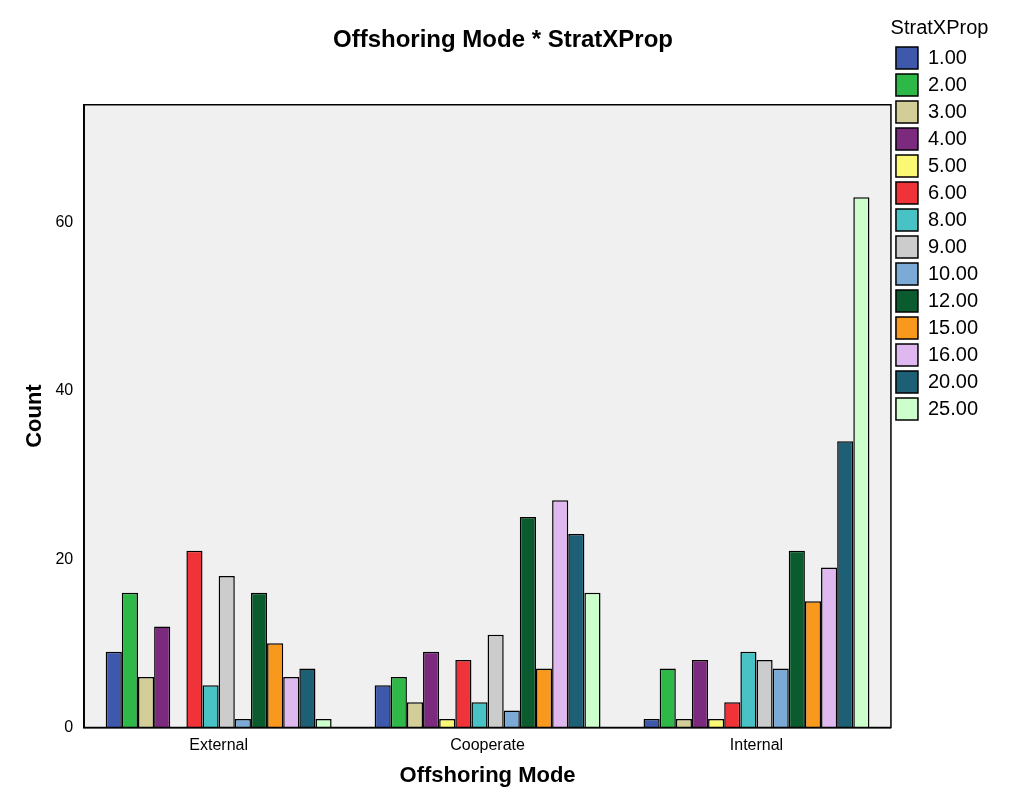 This screenshot has width=1021, height=812. What do you see at coordinates (756, 745) in the screenshot?
I see `x-tick-label: Internal` at bounding box center [756, 745].